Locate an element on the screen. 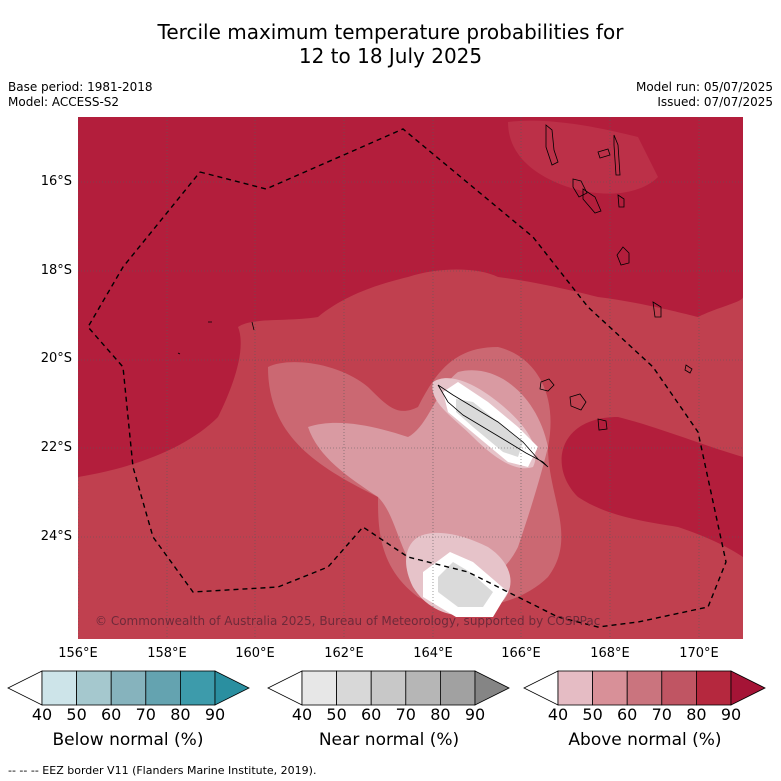 The width and height of the screenshot is (781, 781). colorbar-near-tick: 90 is located at coordinates (475, 714).